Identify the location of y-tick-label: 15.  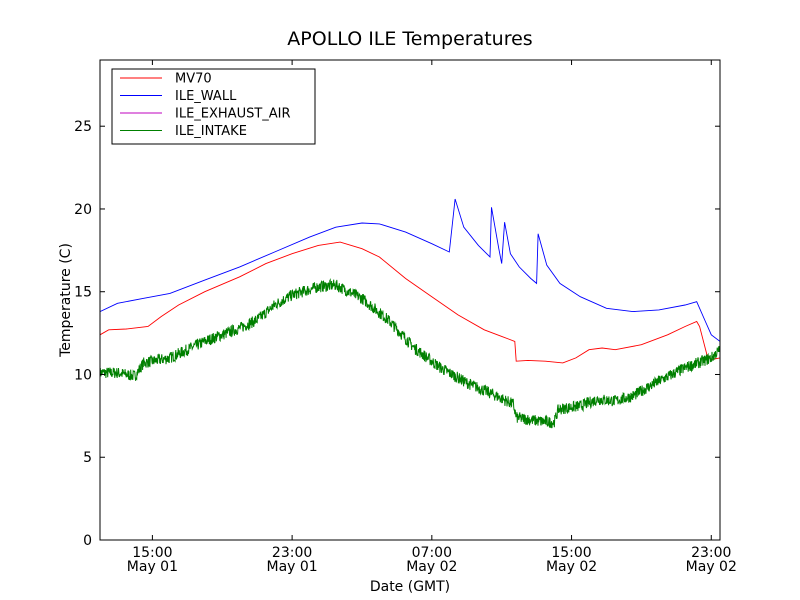
(83, 293).